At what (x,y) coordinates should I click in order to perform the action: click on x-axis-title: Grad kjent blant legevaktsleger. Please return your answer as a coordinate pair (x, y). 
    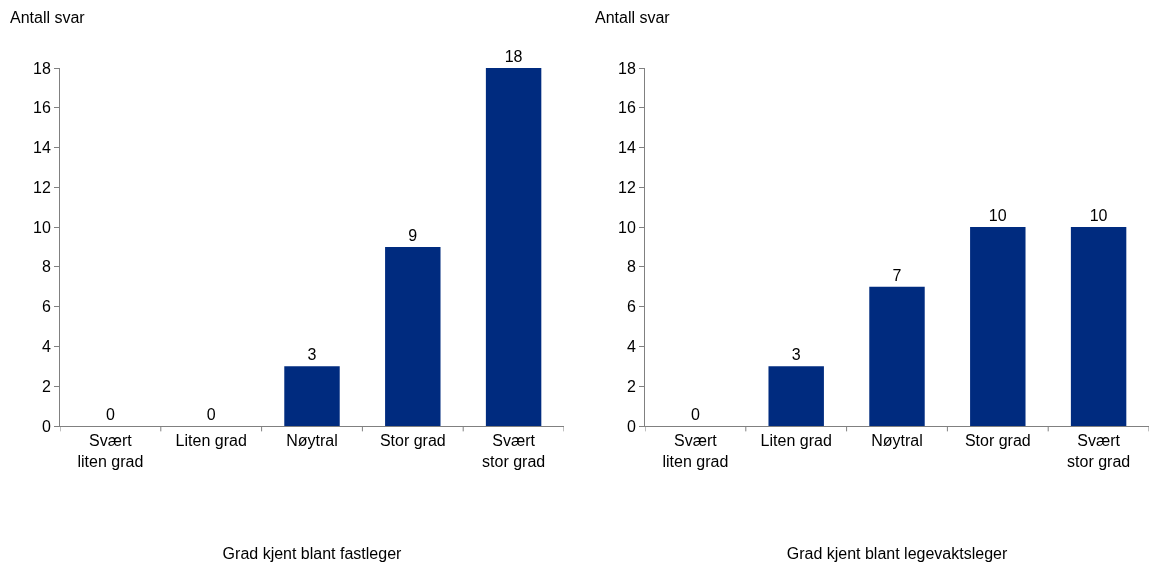
    Looking at the image, I should click on (897, 553).